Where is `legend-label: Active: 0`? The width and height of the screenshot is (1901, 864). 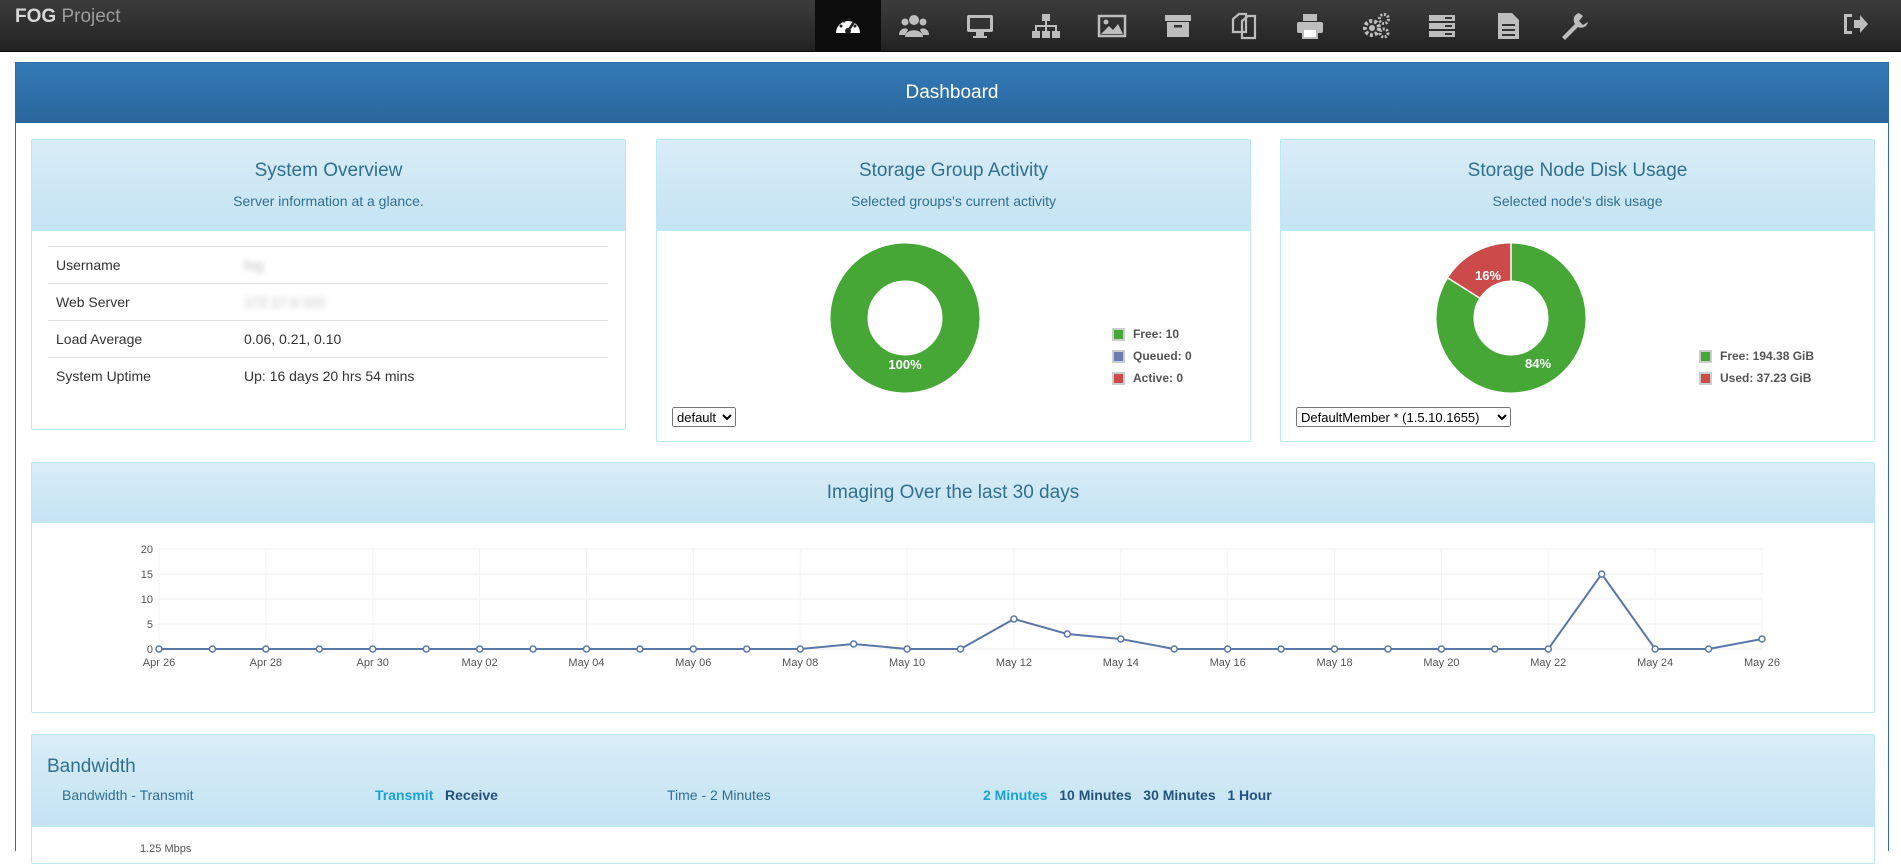
legend-label: Active: 0 is located at coordinates (1158, 378).